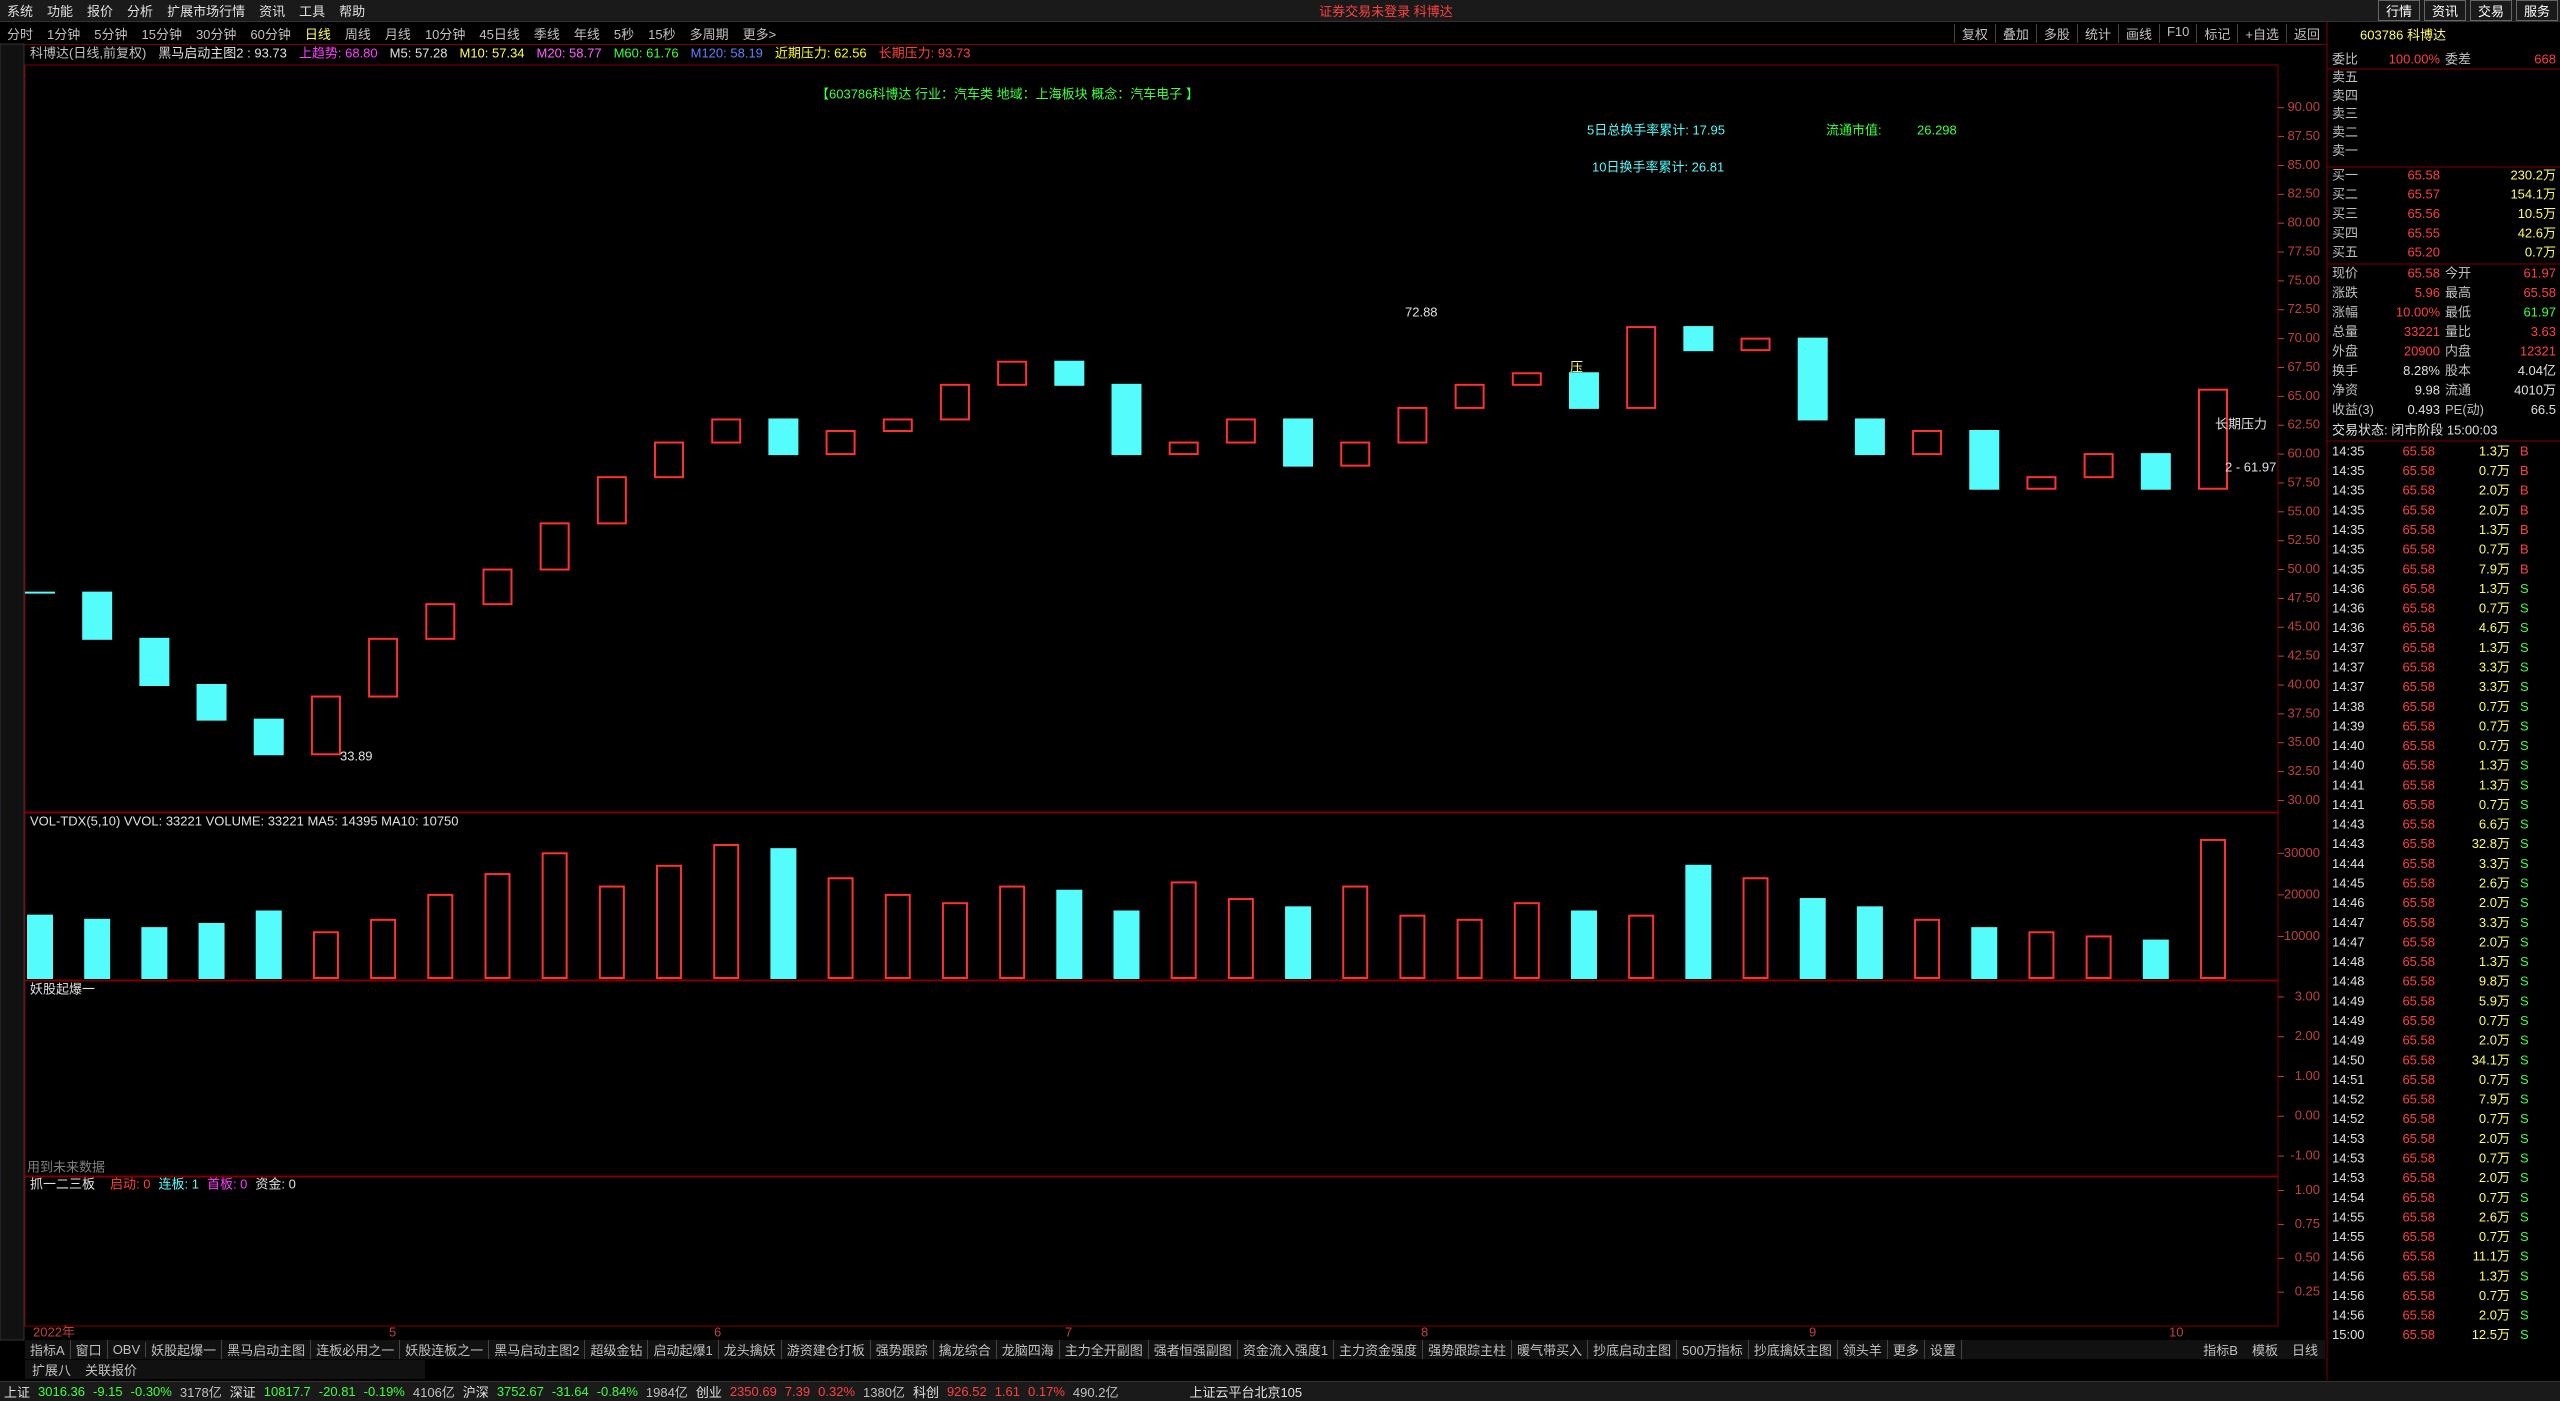 The width and height of the screenshot is (2560, 1401). Describe the element at coordinates (52, 1370) in the screenshot. I see `extra-tab: 扩展八` at that location.